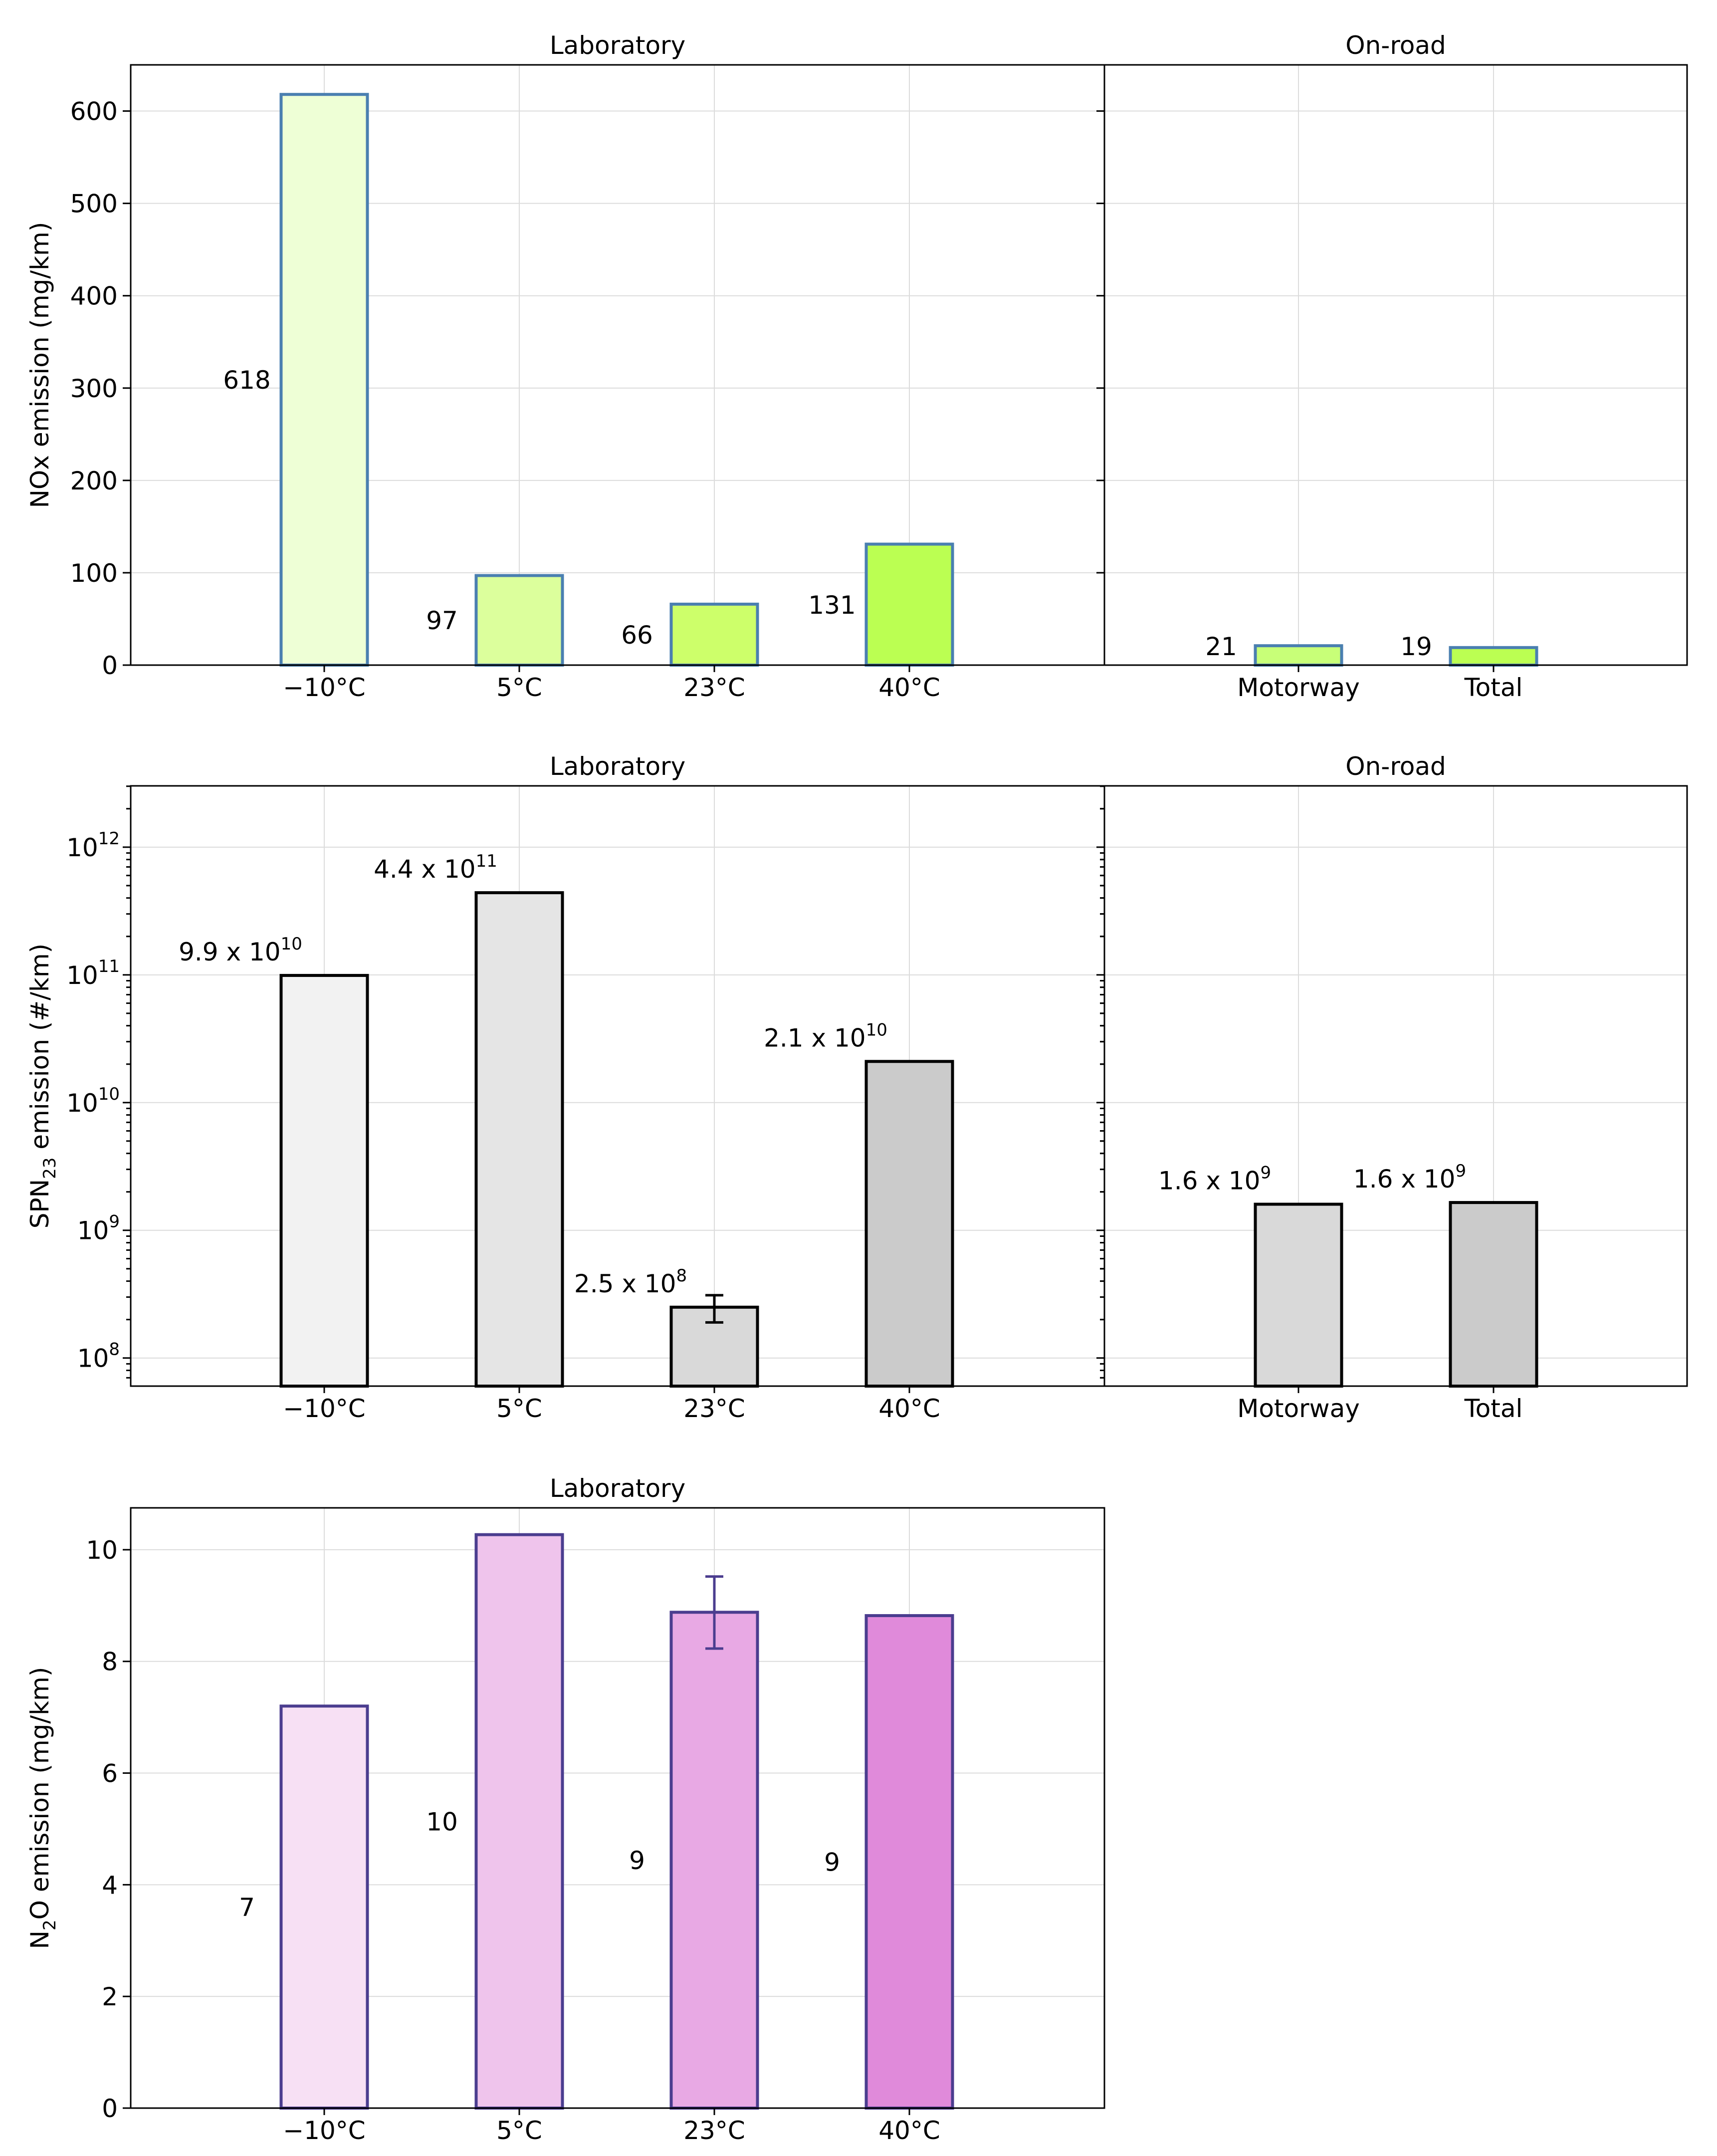 This screenshot has height=2156, width=1717. Describe the element at coordinates (630, 1282) in the screenshot. I see `data-label: 2.5 x 10⁸` at that location.